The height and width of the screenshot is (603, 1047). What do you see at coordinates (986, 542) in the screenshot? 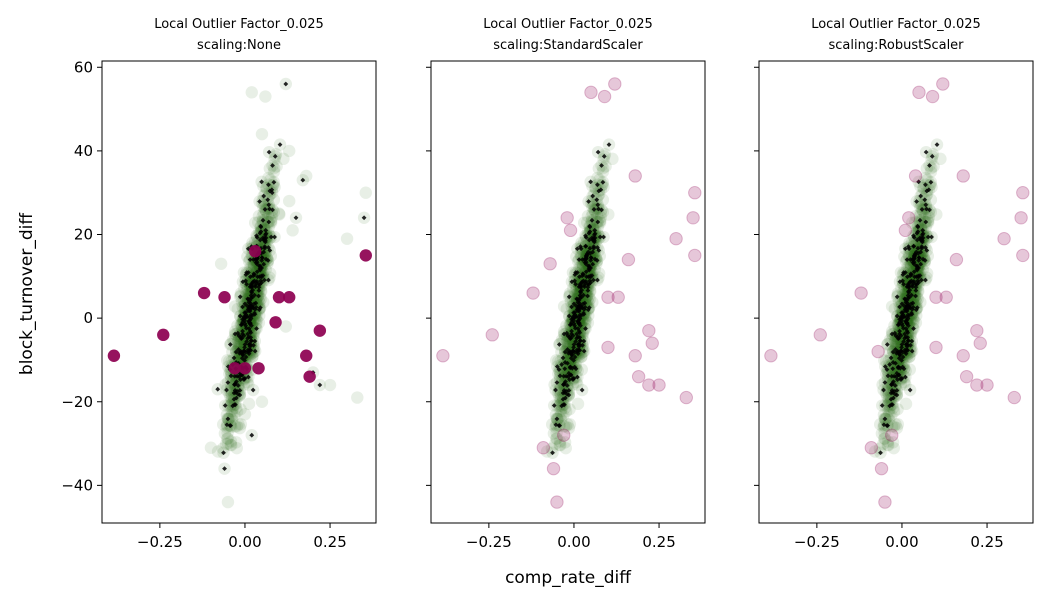
I see `x-tick-label: 0.25` at bounding box center [986, 542].